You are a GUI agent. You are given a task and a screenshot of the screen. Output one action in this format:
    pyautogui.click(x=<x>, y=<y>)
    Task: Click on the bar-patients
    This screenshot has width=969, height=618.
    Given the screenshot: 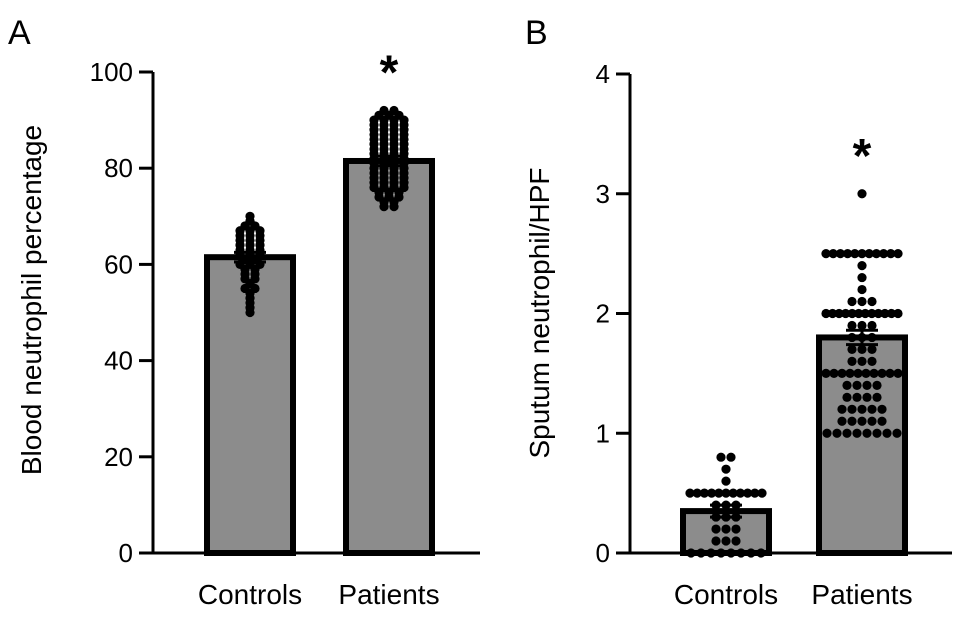 What is the action you would take?
    pyautogui.click(x=389, y=357)
    